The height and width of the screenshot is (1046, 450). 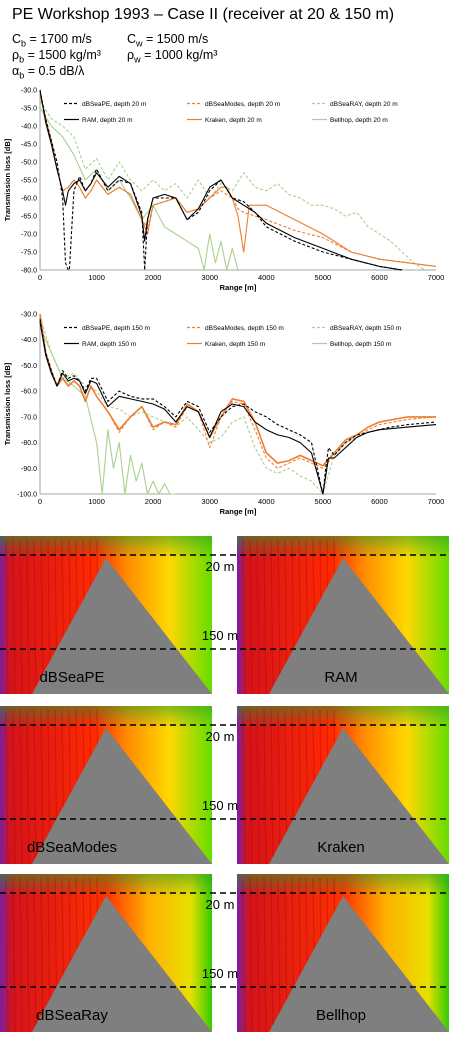 What do you see at coordinates (29, 366) in the screenshot?
I see `y-tick-label: -50.0` at bounding box center [29, 366].